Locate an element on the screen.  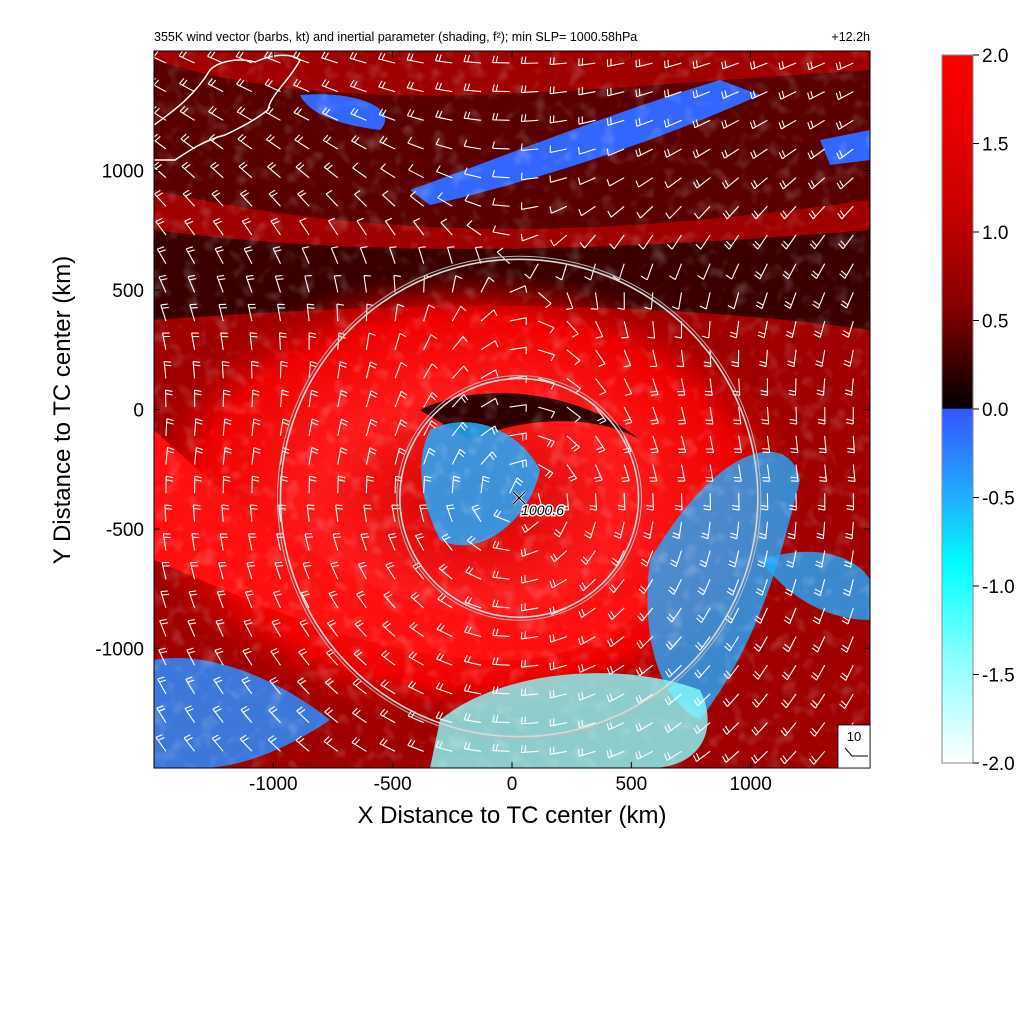
reference-barb-label: 10 is located at coordinates (854, 736).